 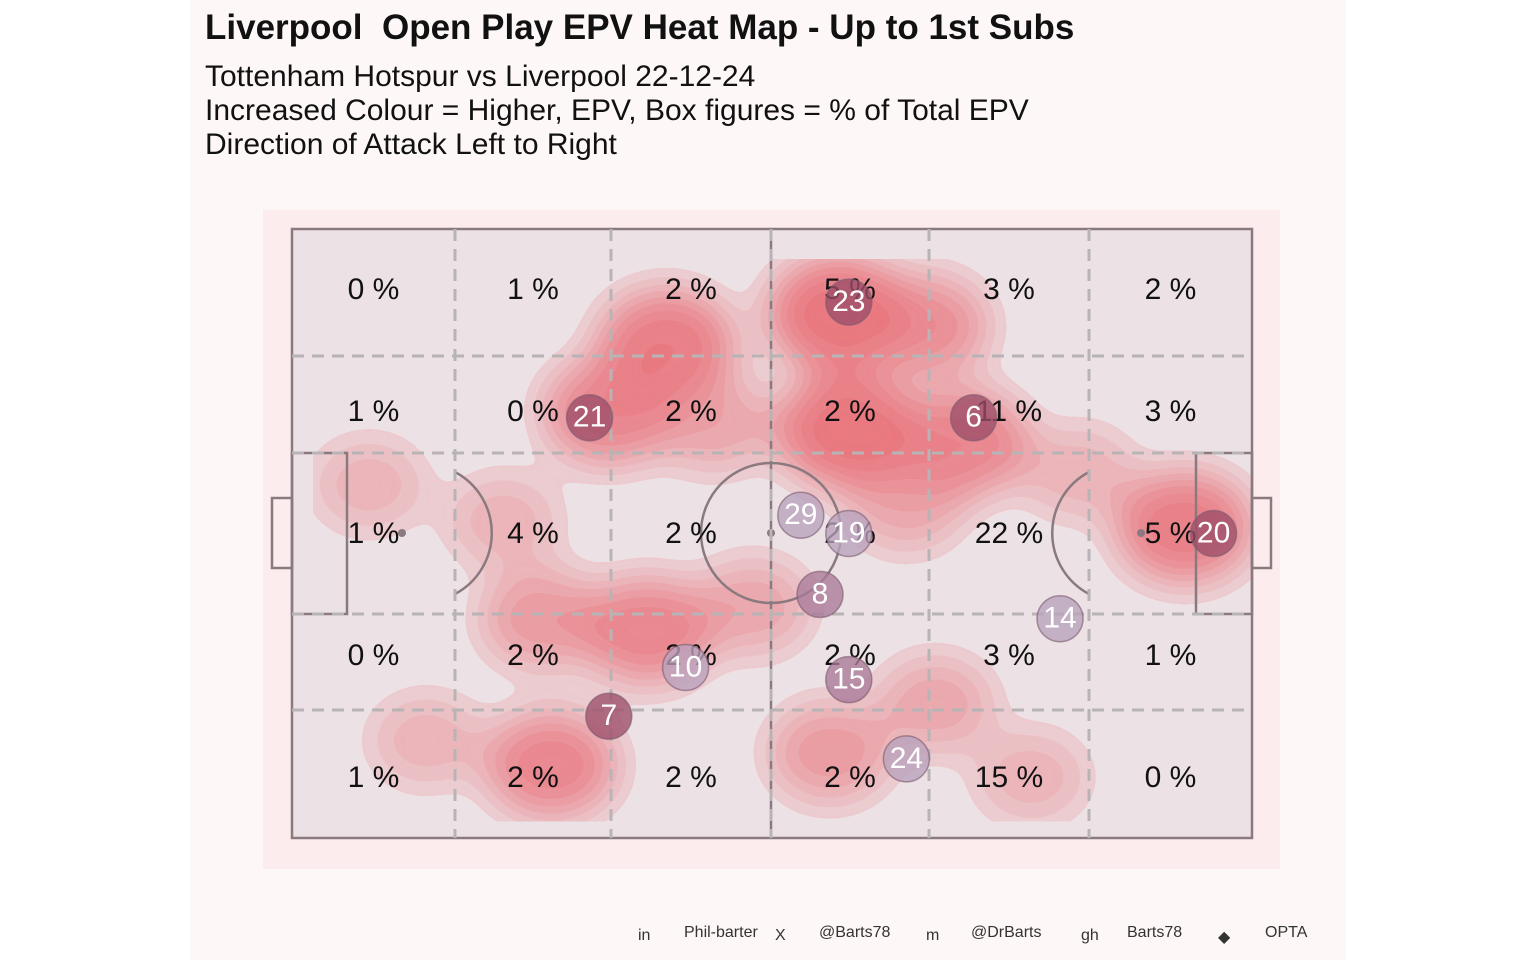 I want to click on player-number-label: 7, so click(x=608, y=715).